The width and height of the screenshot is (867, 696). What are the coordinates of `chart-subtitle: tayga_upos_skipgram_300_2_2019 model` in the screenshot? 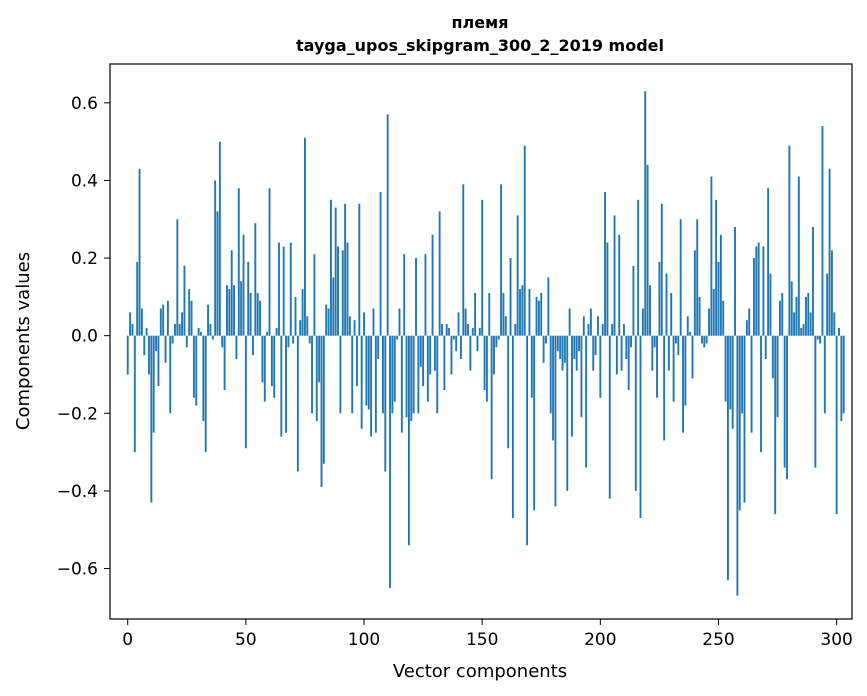 It's located at (480, 45).